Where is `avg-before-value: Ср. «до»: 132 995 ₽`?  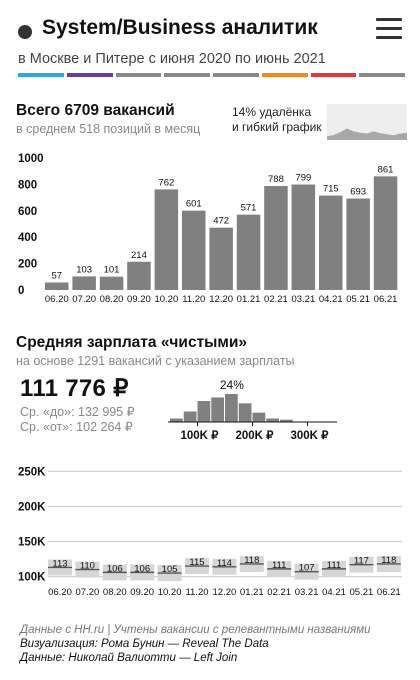
avg-before-value: Ср. «до»: 132 995 ₽ is located at coordinates (77, 412).